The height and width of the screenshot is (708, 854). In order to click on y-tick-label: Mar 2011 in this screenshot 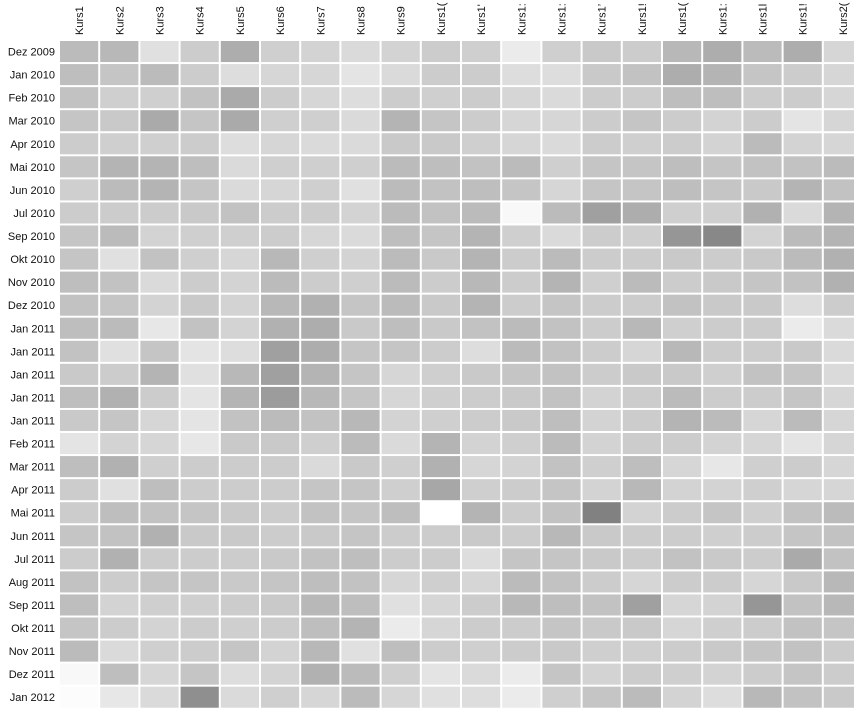, I will do `click(32, 468)`.